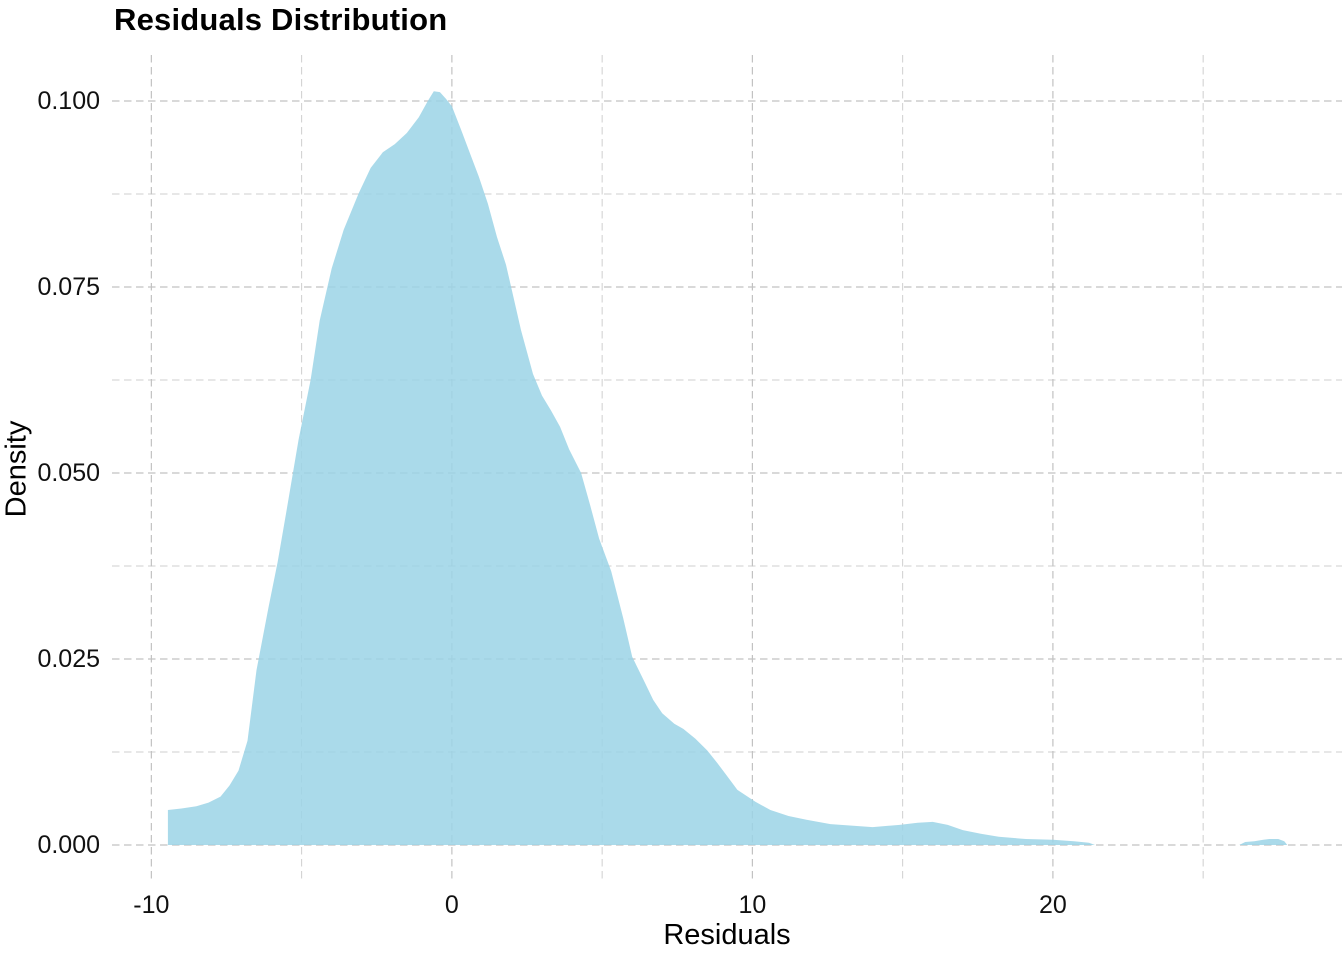 Image resolution: width=1344 pixels, height=960 pixels. What do you see at coordinates (752, 905) in the screenshot?
I see `x-tick-label: 10` at bounding box center [752, 905].